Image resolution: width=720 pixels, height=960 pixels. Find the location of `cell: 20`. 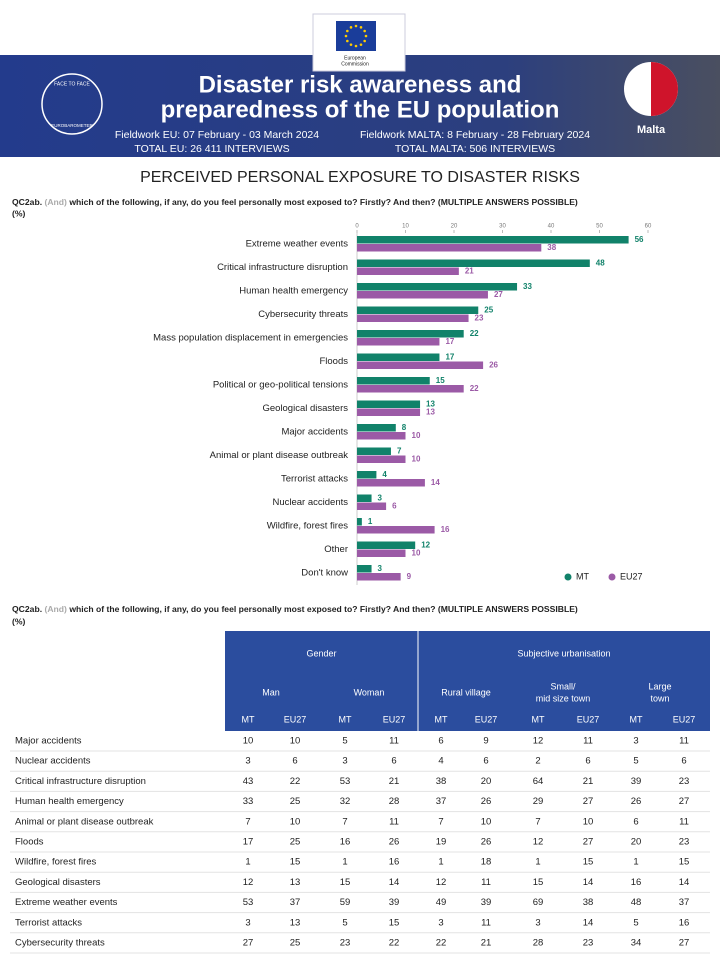

cell: 20 is located at coordinates (486, 781).